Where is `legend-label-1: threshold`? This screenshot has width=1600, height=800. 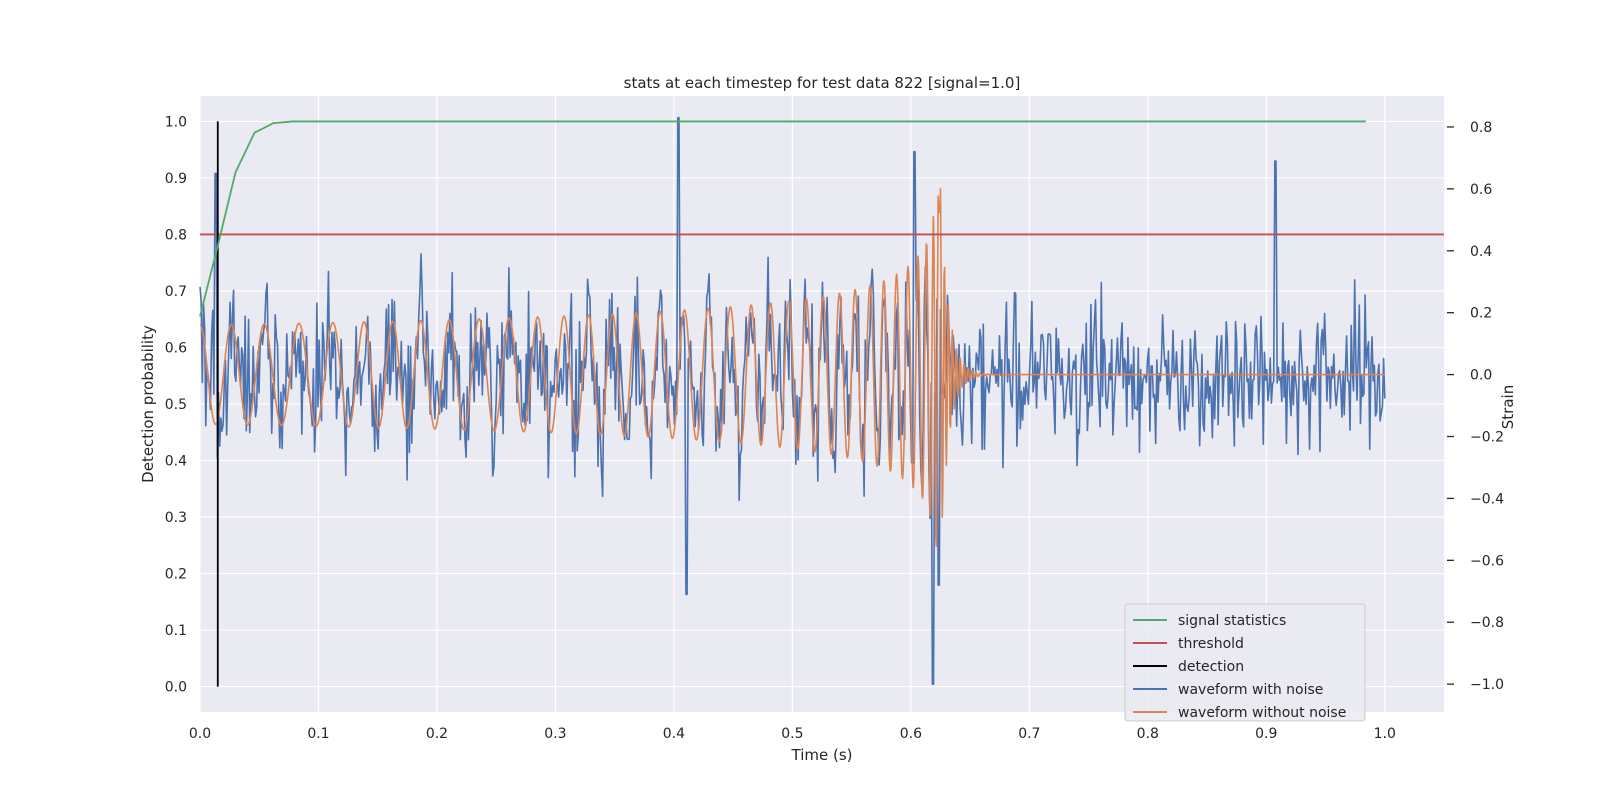
legend-label-1: threshold is located at coordinates (1211, 644).